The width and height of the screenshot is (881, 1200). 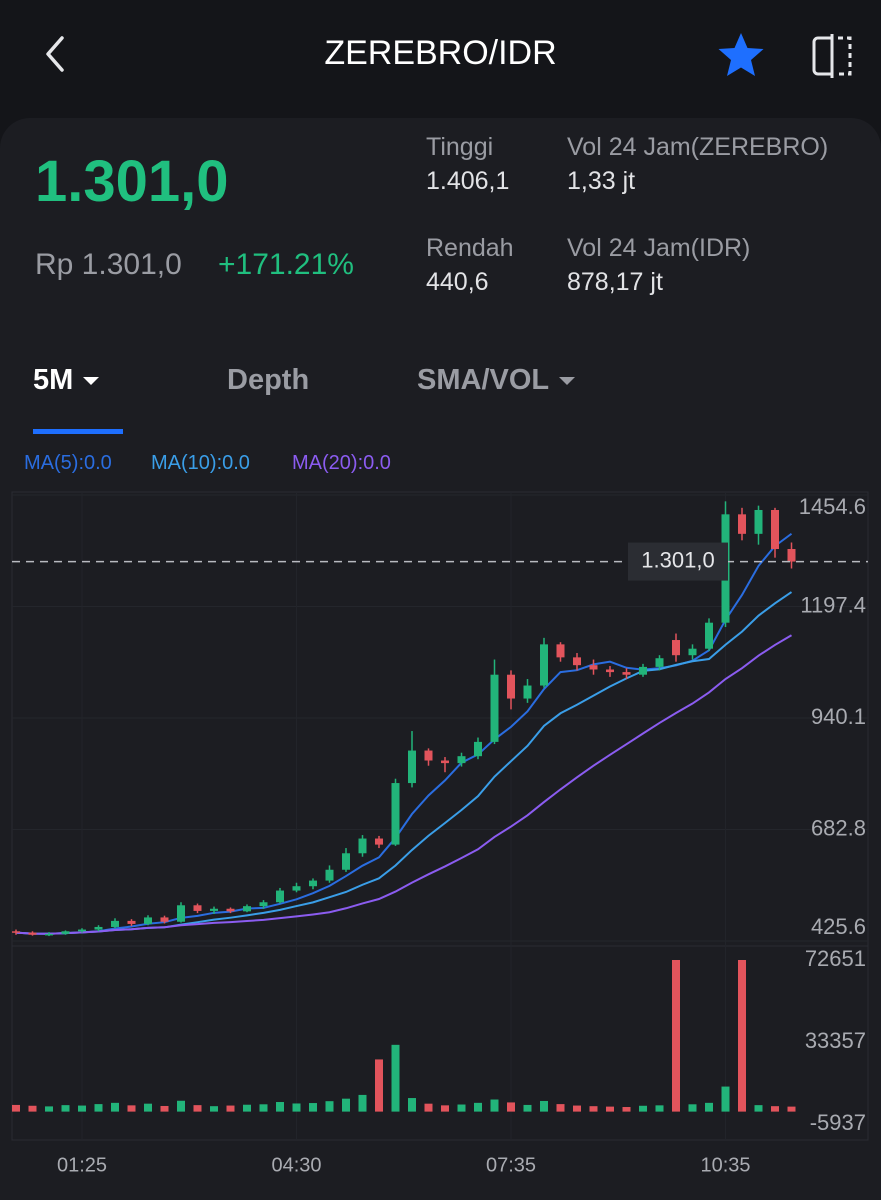 I want to click on ma-legend: MA(10):0.0, so click(x=200, y=463).